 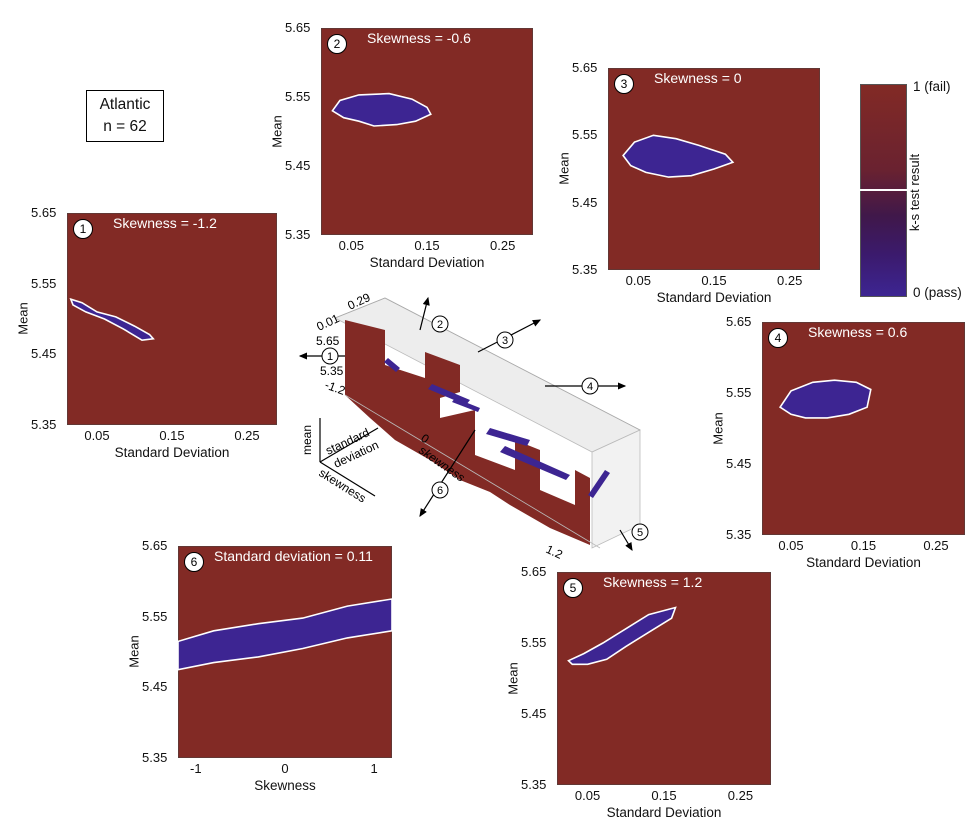 What do you see at coordinates (165, 223) in the screenshot?
I see `panel-title: Skewness = -1.2` at bounding box center [165, 223].